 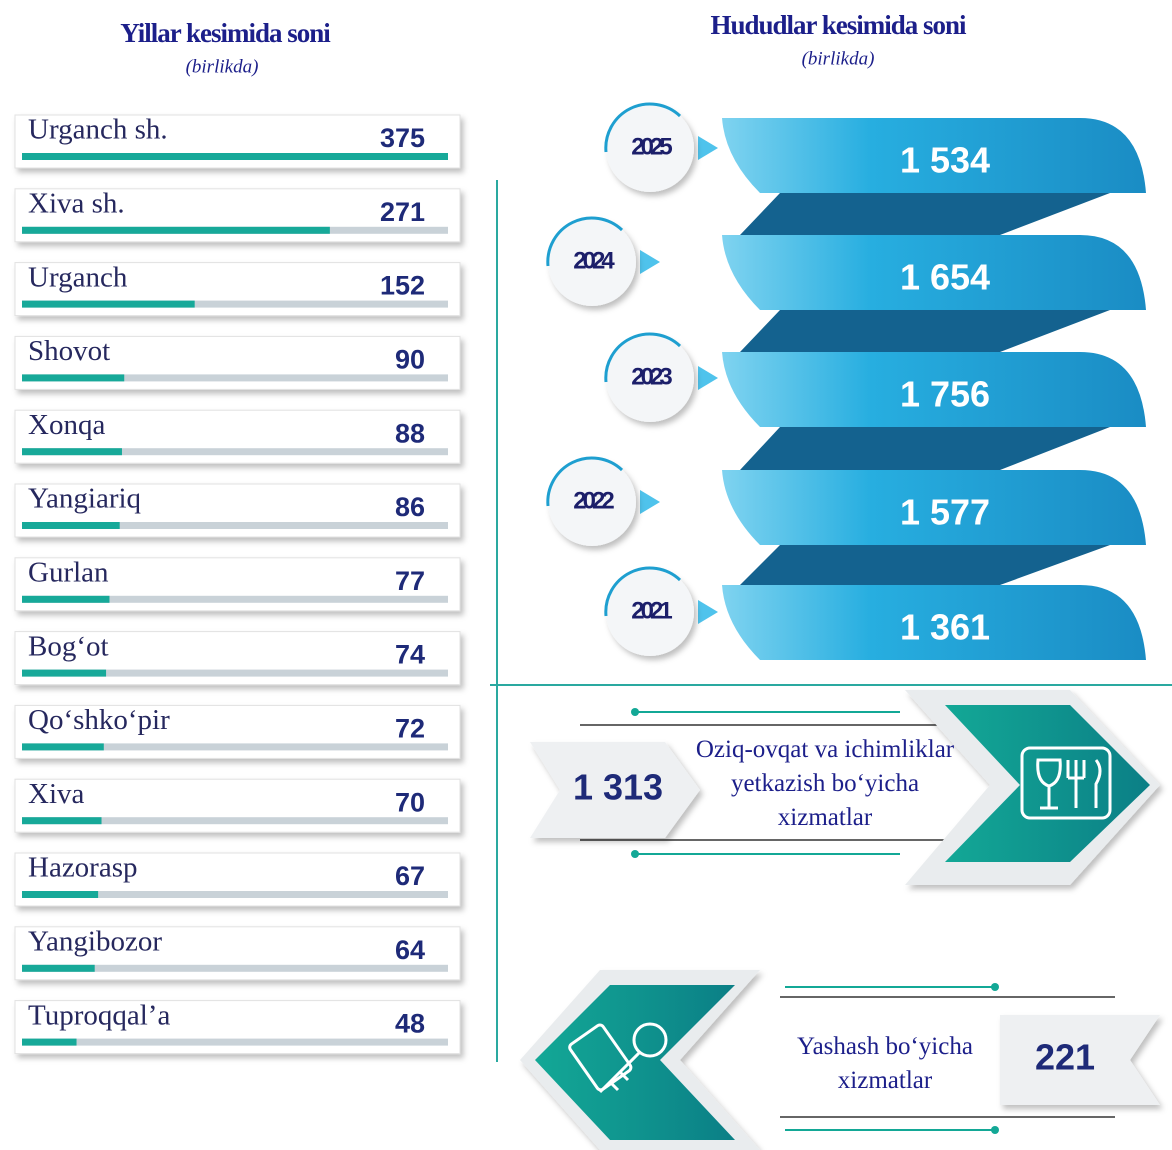 What do you see at coordinates (945, 394) in the screenshot?
I see `value-label: 1 756` at bounding box center [945, 394].